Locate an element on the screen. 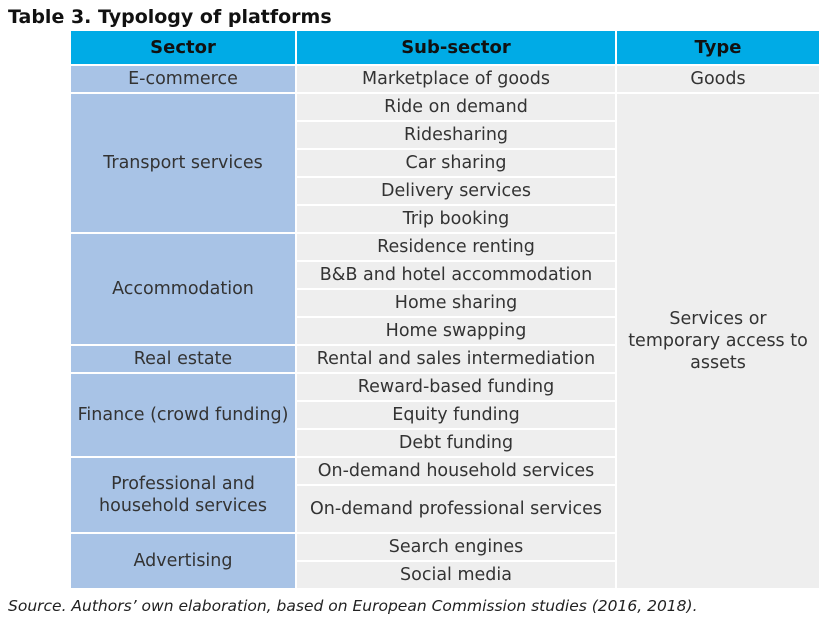 This screenshot has height=625, width=838. subsector-cell: Rental and sales intermediation is located at coordinates (456, 359).